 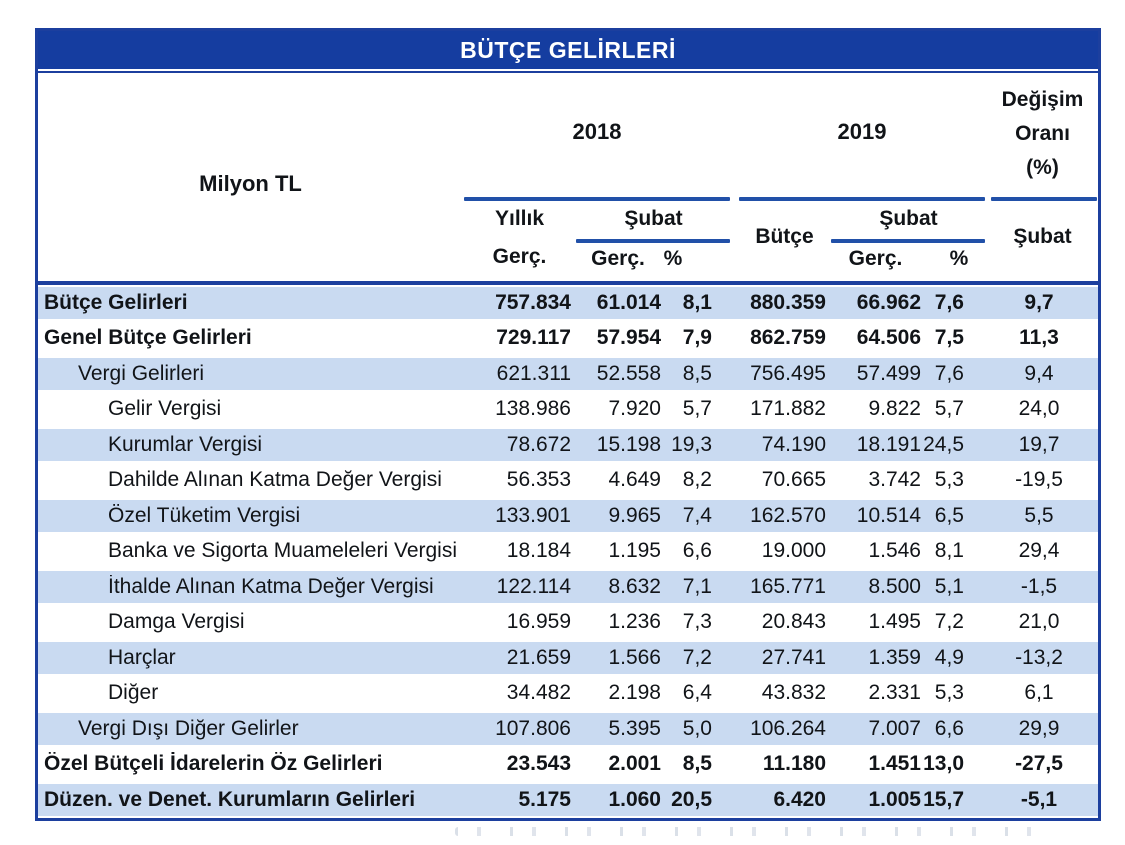 I want to click on cell-butce-2019: 27.741, so click(x=793, y=657).